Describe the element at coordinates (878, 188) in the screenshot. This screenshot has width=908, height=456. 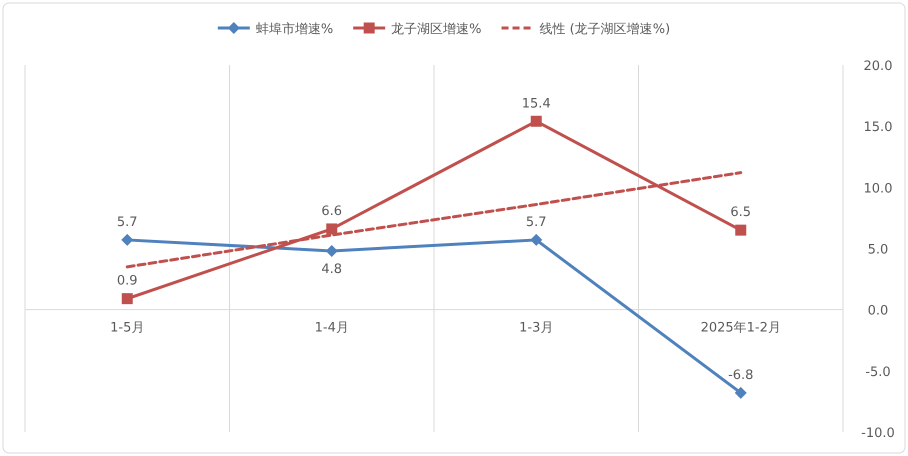
I see `y-tick-label: 10.0` at that location.